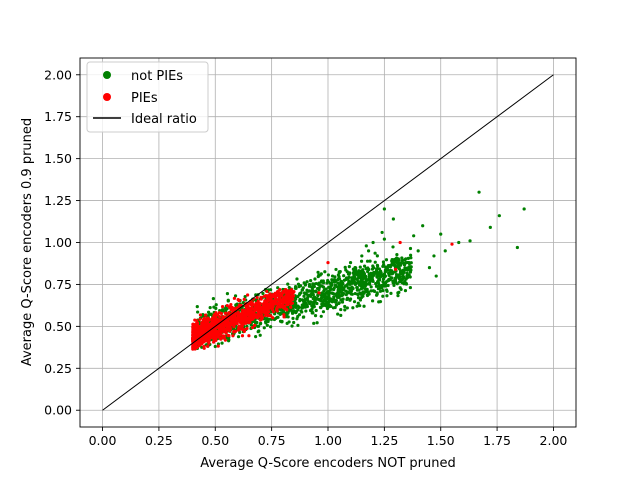 The height and width of the screenshot is (480, 640). Describe the element at coordinates (58, 158) in the screenshot. I see `y-tick-label: 1.50` at that location.